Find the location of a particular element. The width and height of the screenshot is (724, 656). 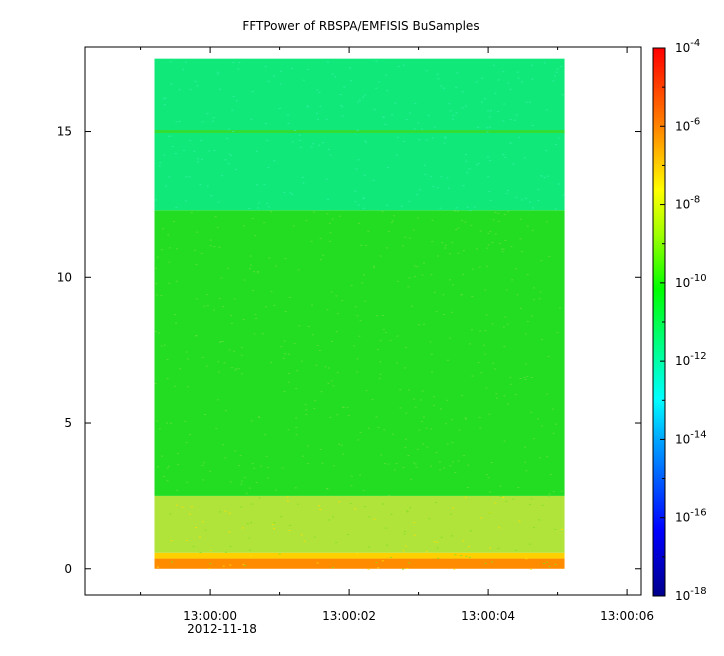

chart-title: FFTPower of RBSPA/EMFISIS BuSamples is located at coordinates (360, 26).